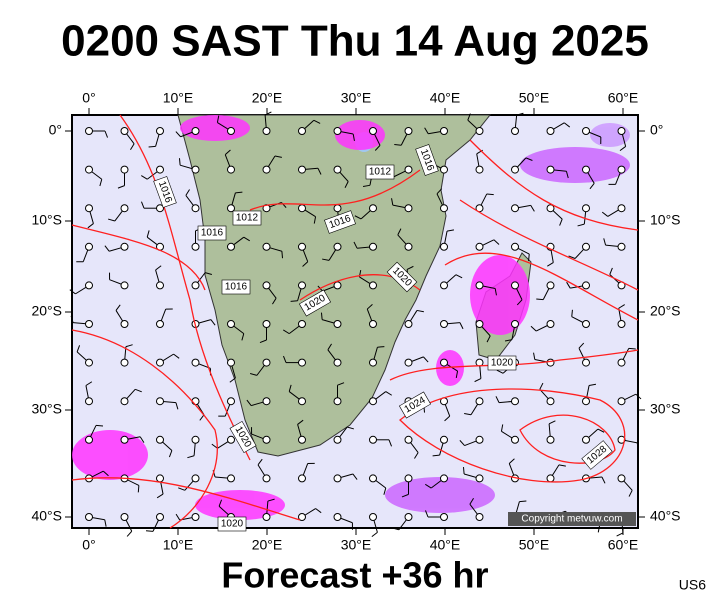 The image size is (711, 605). What do you see at coordinates (88, 545) in the screenshot?
I see `lon-label-bottom: 0°` at bounding box center [88, 545].